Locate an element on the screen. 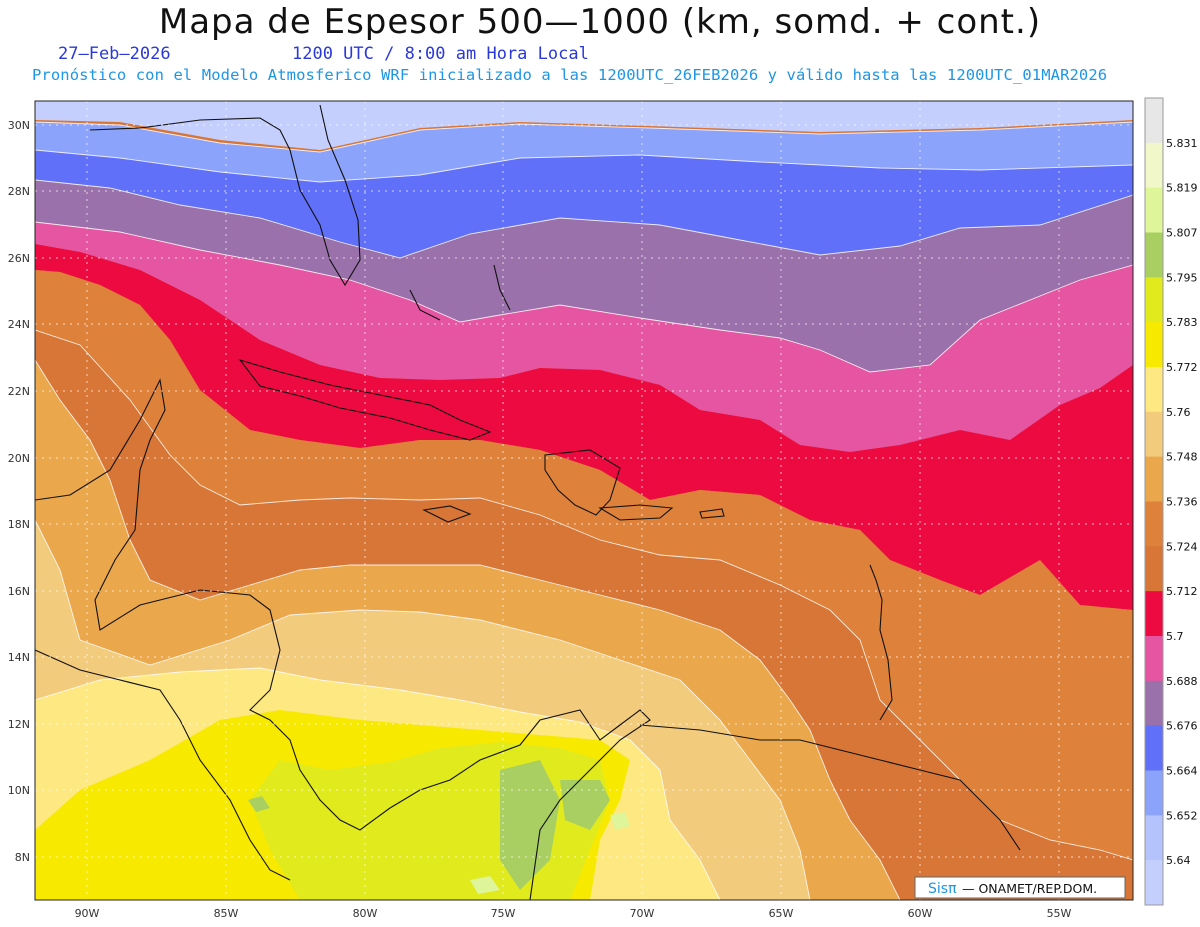 This screenshot has width=1200, height=927. legend-label: 5.772 is located at coordinates (1182, 367).